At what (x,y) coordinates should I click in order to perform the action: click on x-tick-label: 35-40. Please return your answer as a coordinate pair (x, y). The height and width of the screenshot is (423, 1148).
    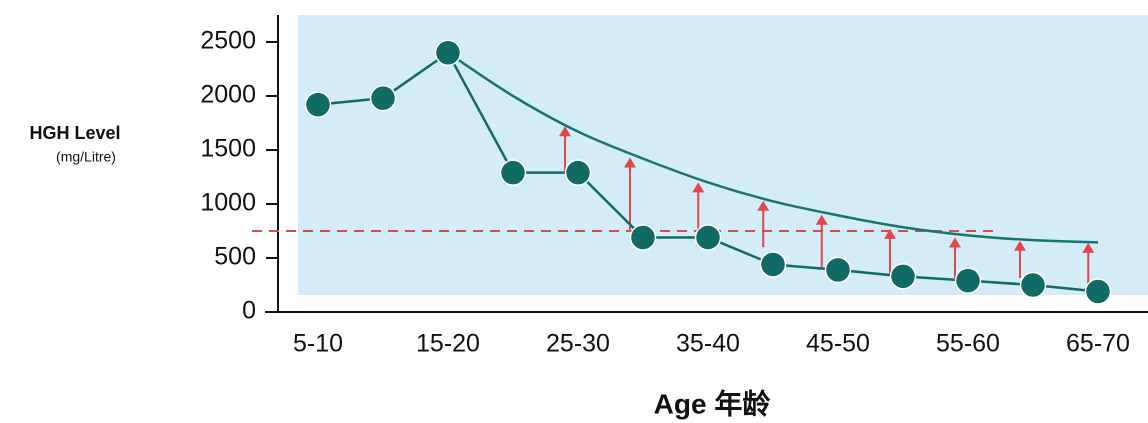
    Looking at the image, I should click on (708, 344).